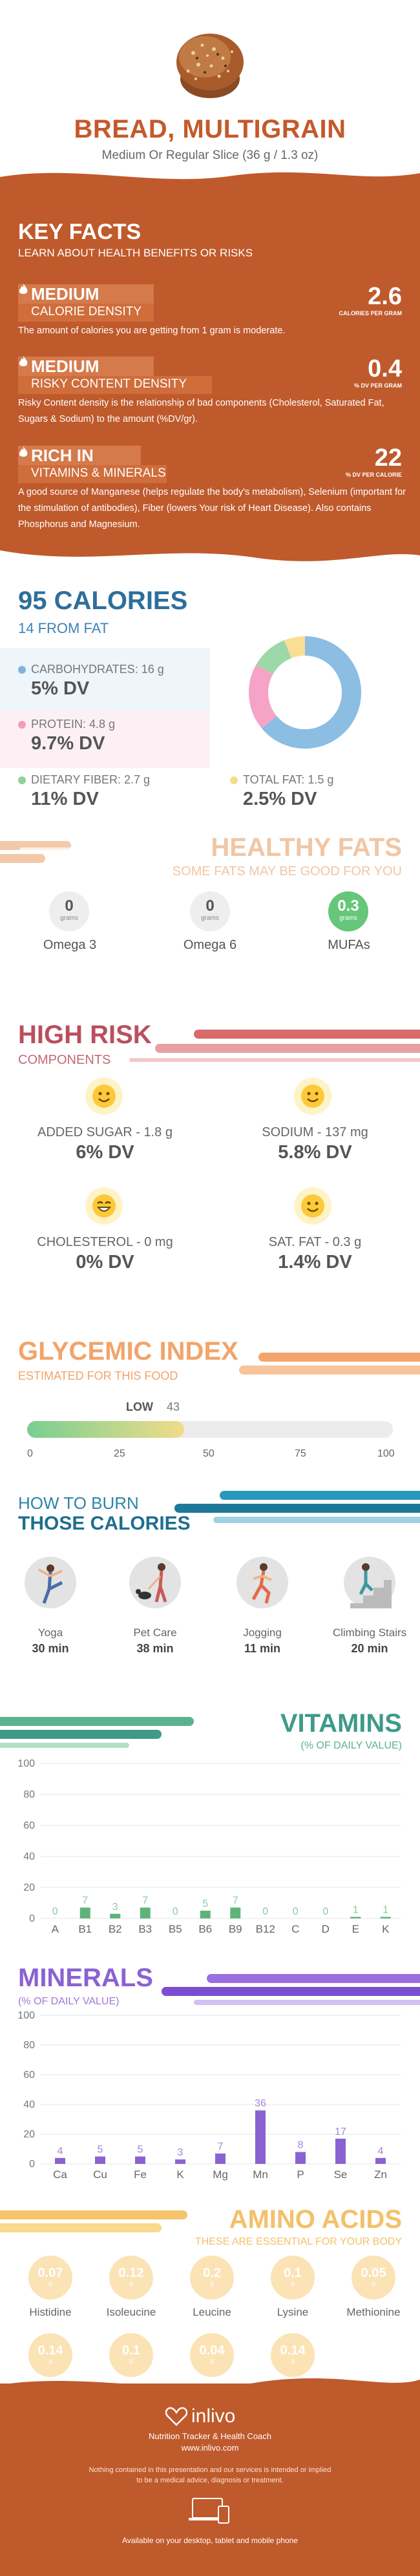  I want to click on tagline: Nutrition Tracker & Health Coach, so click(210, 2436).